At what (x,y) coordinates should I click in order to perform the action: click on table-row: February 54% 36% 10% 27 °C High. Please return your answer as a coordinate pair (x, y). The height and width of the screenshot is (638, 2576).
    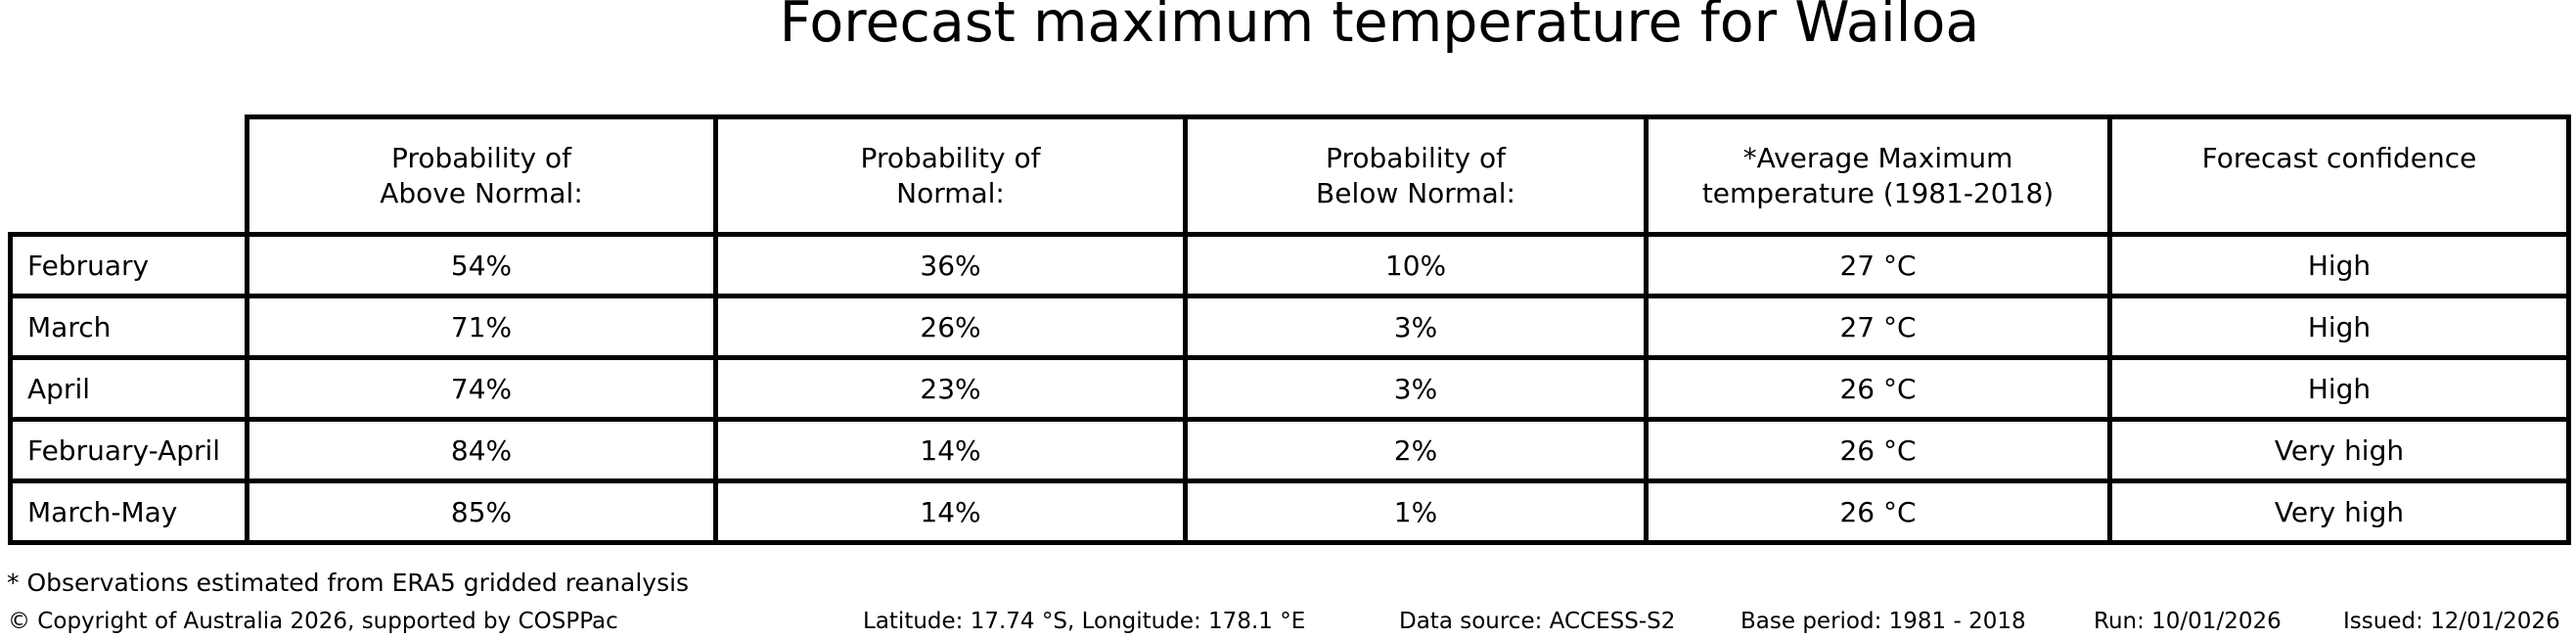
    Looking at the image, I should click on (1289, 265).